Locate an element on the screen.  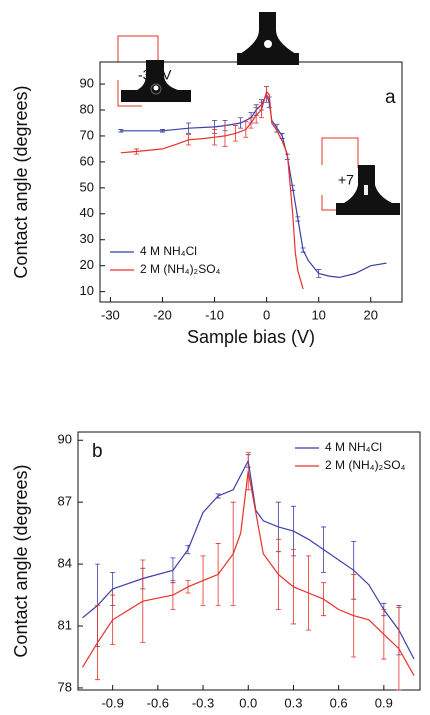
x-tick-label: -30 is located at coordinates (110, 314).